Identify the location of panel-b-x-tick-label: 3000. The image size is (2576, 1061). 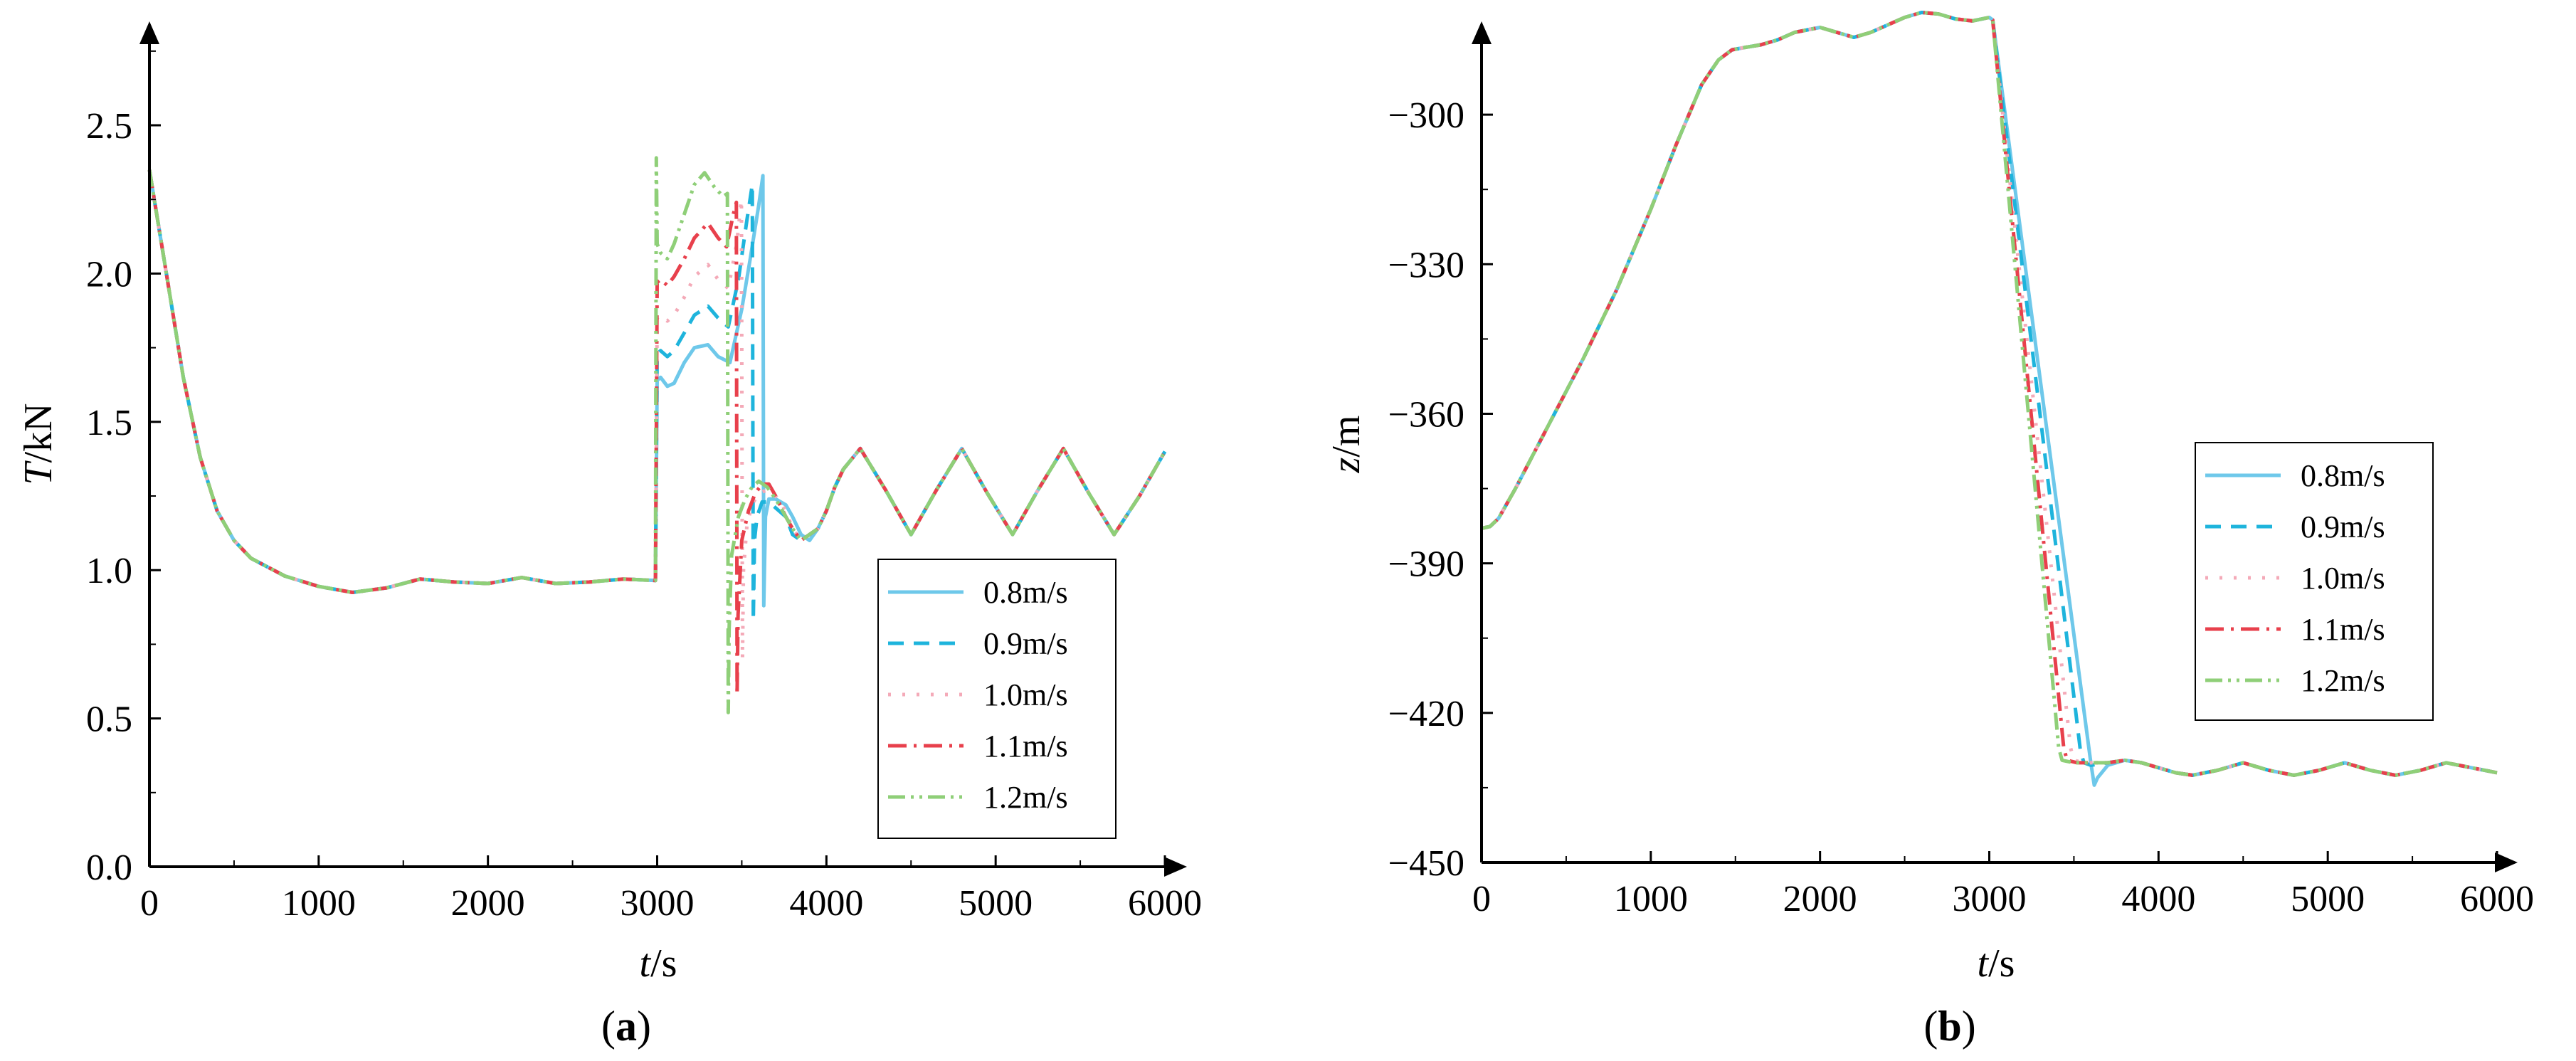
(1990, 899).